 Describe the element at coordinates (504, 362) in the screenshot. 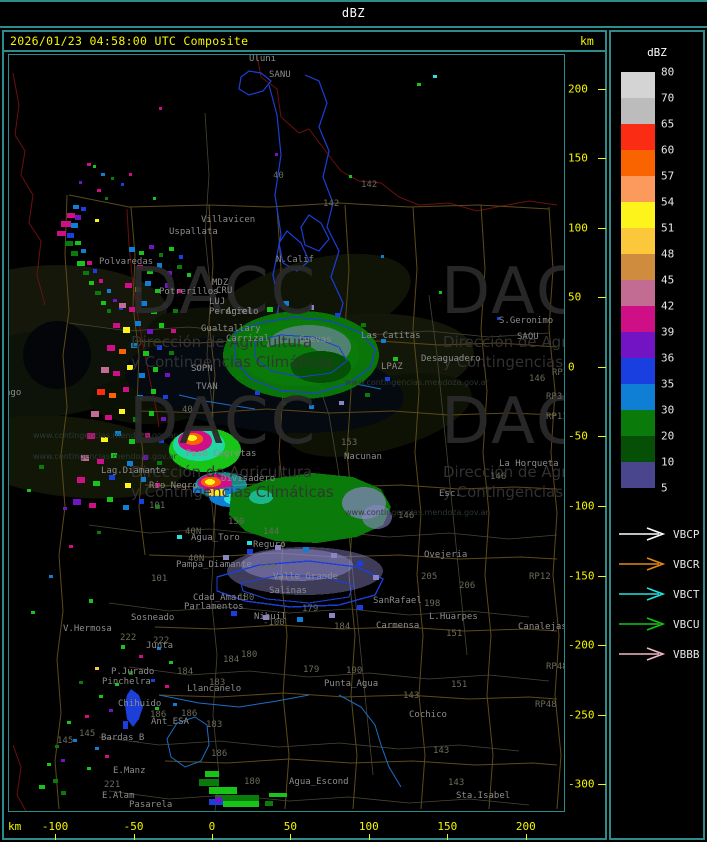

I see `watermark-line2-b: y Contingencias Climáticas` at that location.